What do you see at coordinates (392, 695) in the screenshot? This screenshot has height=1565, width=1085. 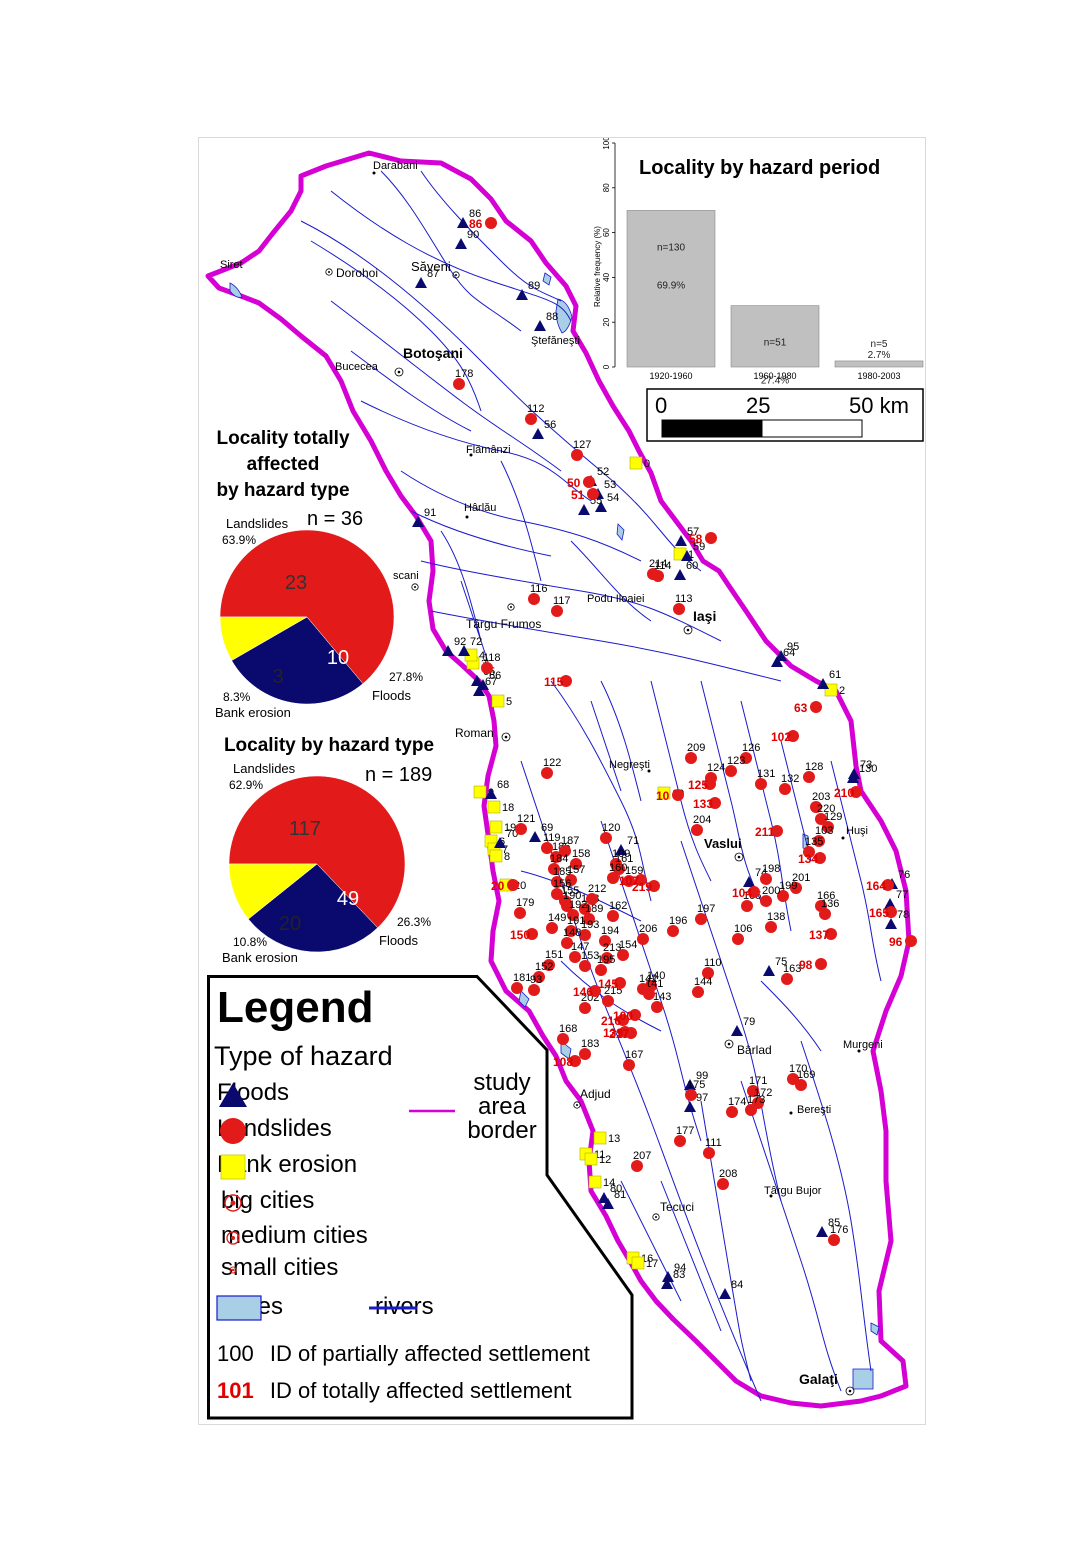 I see `pie-total-label-floods: Floods` at bounding box center [392, 695].